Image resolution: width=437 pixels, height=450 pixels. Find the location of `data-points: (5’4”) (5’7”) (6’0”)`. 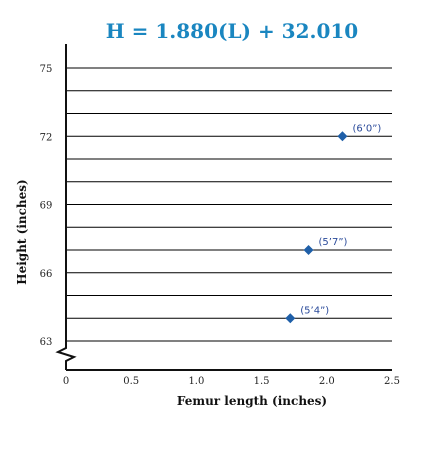

data-points: (5’4”) (5’7”) (6’0”) is located at coordinates (333, 223).